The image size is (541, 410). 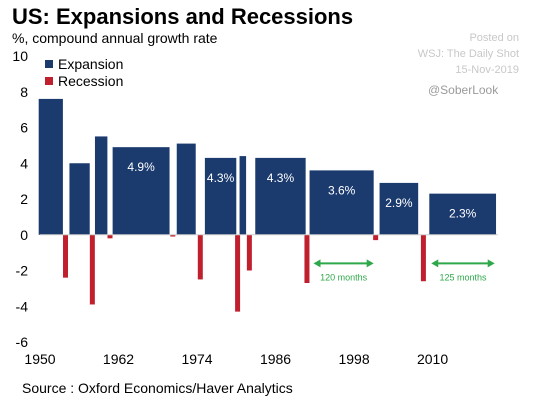 I want to click on expansion-data-label: 2.3%, so click(x=463, y=214).